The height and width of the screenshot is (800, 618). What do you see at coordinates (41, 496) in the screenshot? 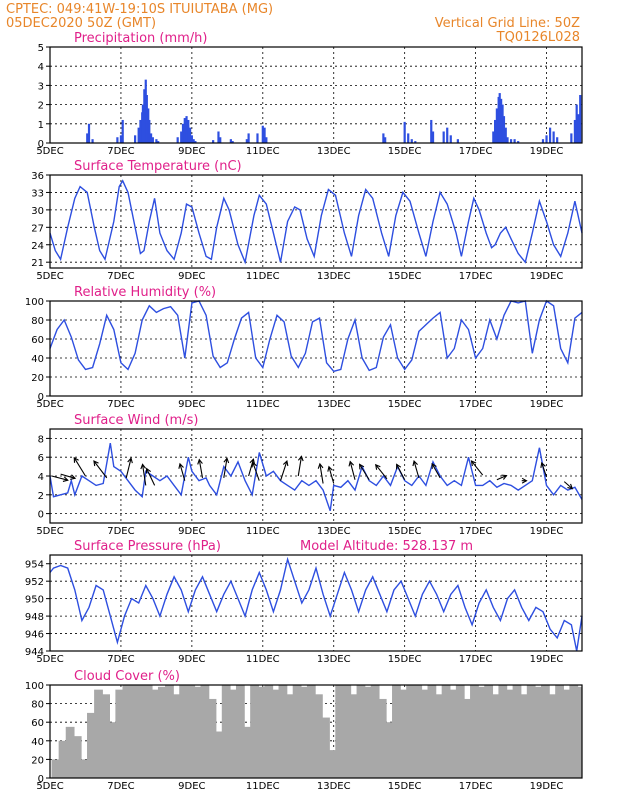
I see `wind-ytick-label: 2` at bounding box center [41, 496].